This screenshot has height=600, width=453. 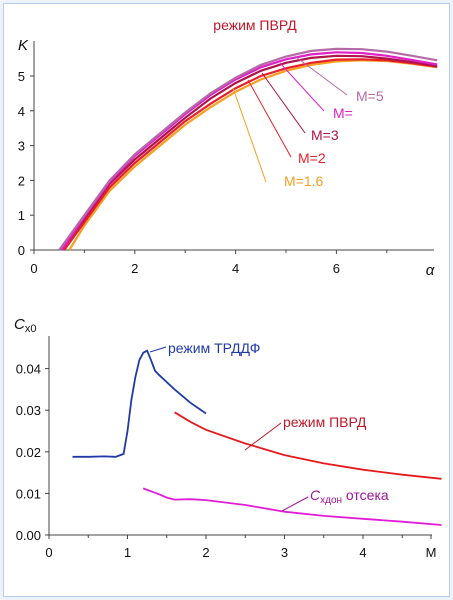 I want to click on y-tick-label: 0.04, so click(x=28, y=369).